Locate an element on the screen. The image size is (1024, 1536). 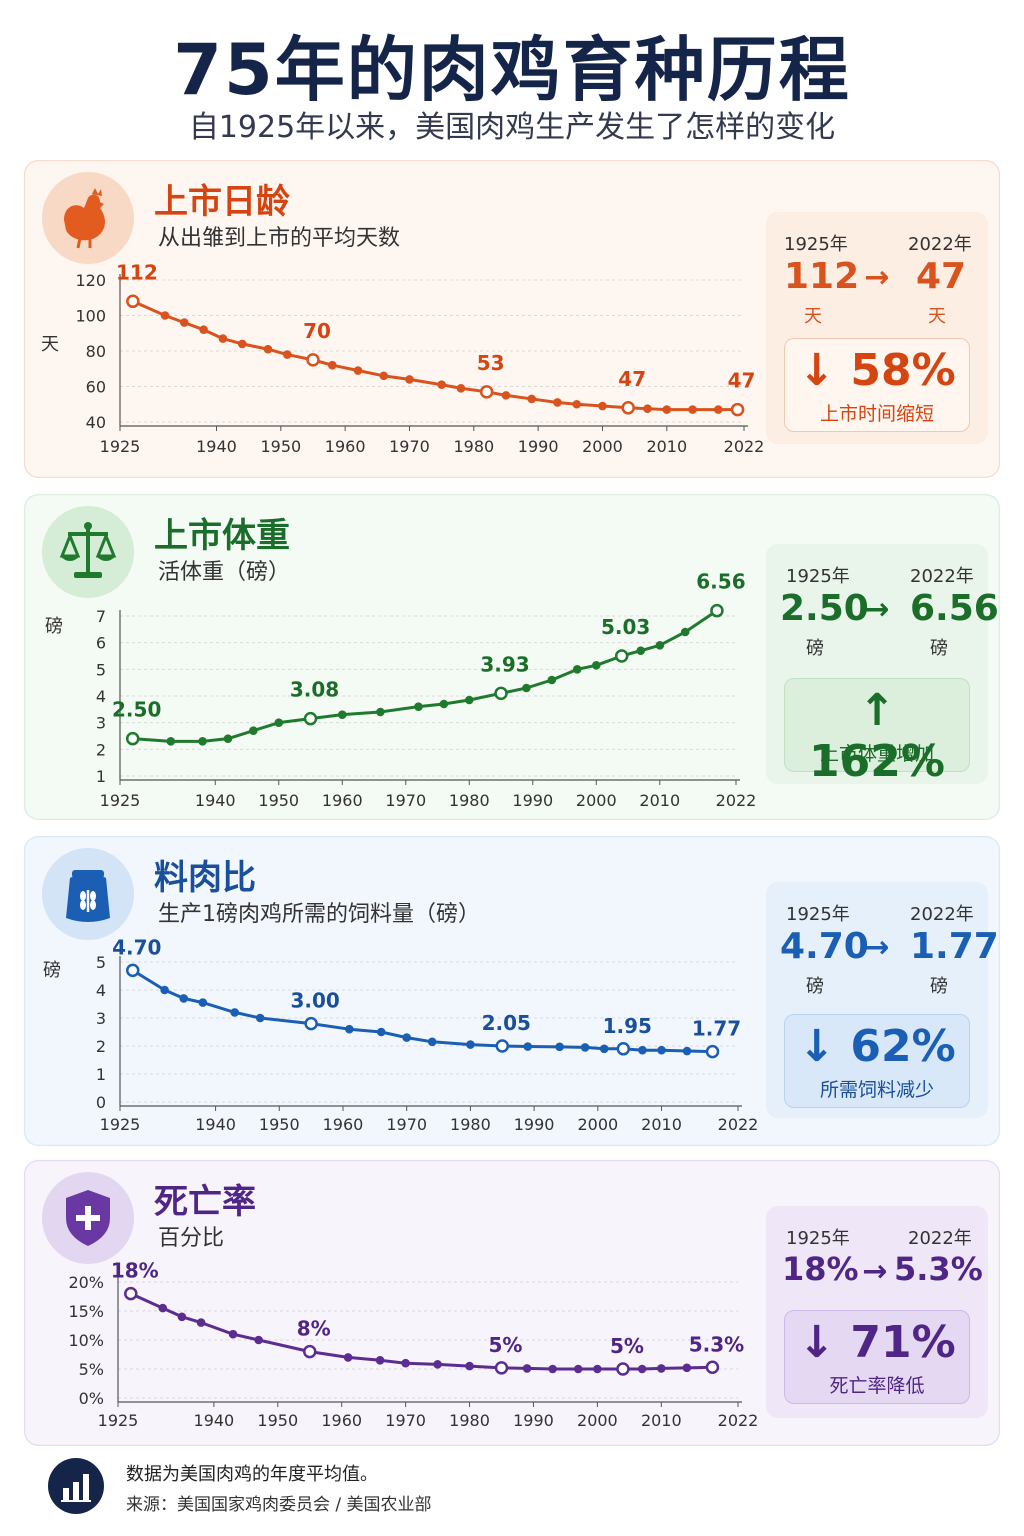
x-tick-label: 1960 is located at coordinates (343, 1124).